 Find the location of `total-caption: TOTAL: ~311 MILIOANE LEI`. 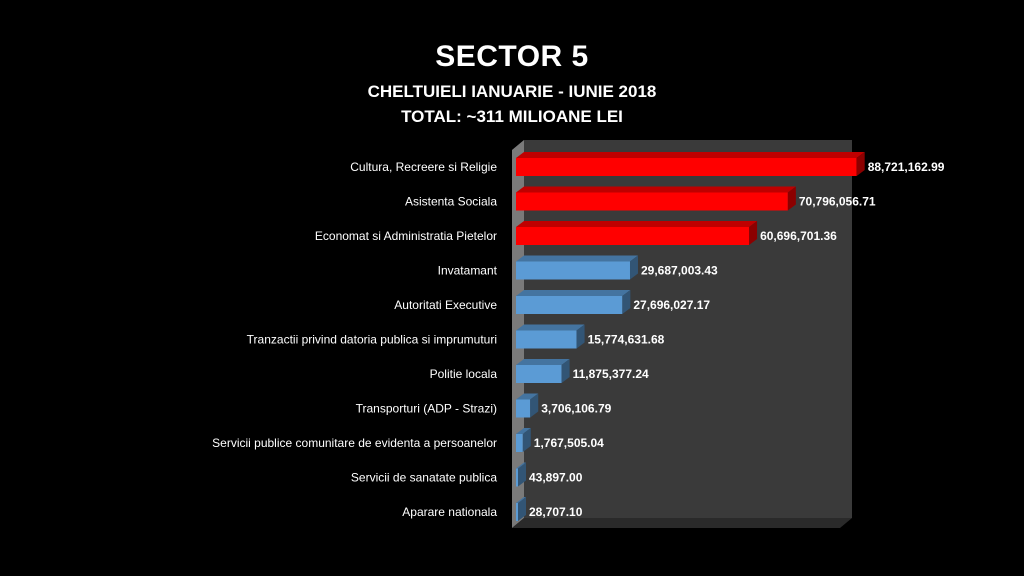

total-caption: TOTAL: ~311 MILIOANE LEI is located at coordinates (512, 116).